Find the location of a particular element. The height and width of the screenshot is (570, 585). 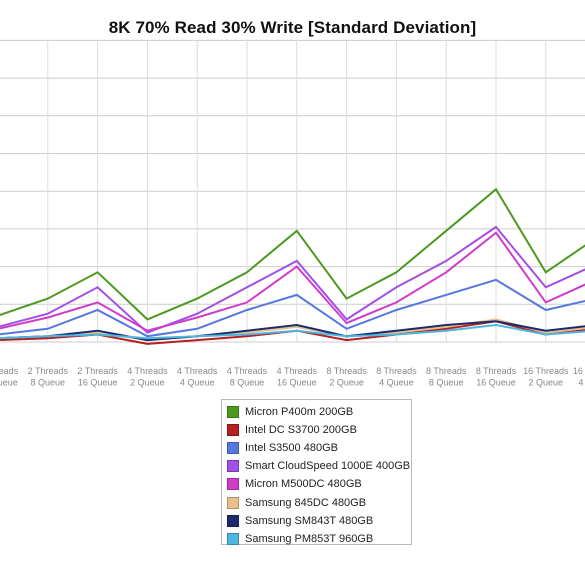

legend-item: Samsung 845DC 480GB is located at coordinates (319, 502).